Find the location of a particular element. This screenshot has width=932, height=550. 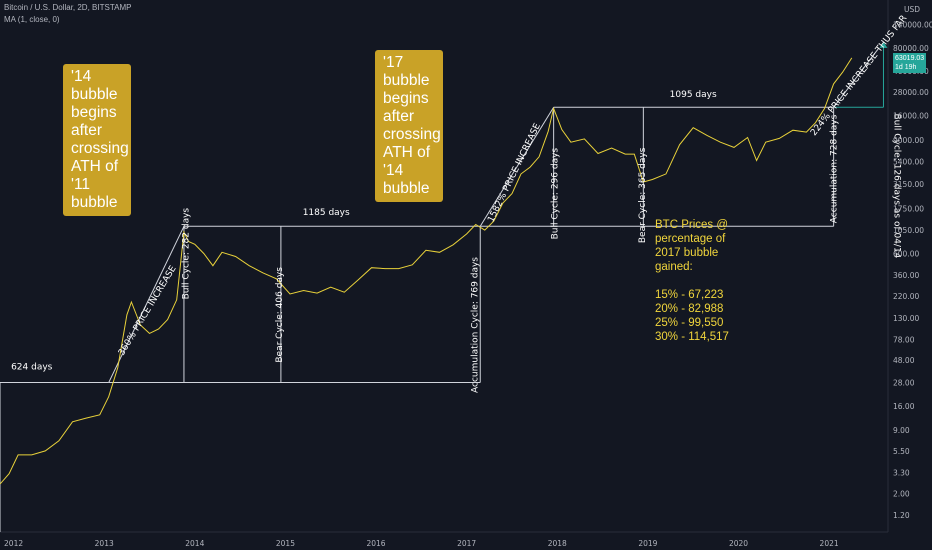

y-tick-label: 9000.00 is located at coordinates (908, 140).